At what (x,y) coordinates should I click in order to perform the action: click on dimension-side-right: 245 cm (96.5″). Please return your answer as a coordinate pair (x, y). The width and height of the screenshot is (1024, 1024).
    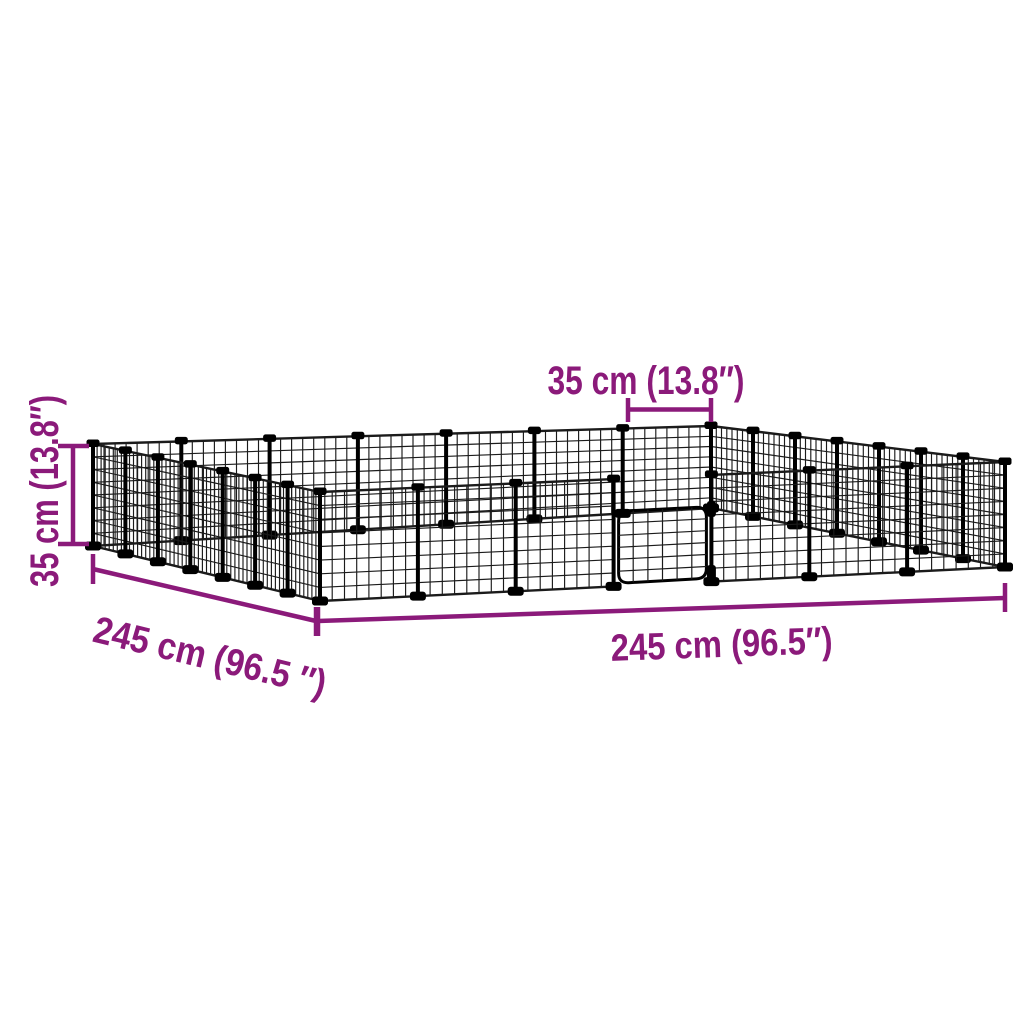
    Looking at the image, I should click on (661, 626).